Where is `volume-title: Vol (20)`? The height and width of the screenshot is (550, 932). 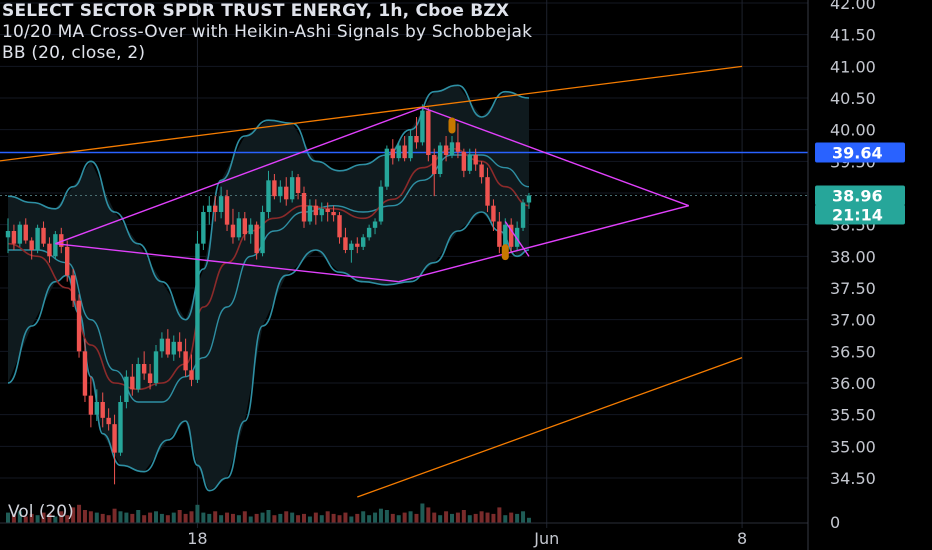 volume-title: Vol (20) is located at coordinates (41, 512).